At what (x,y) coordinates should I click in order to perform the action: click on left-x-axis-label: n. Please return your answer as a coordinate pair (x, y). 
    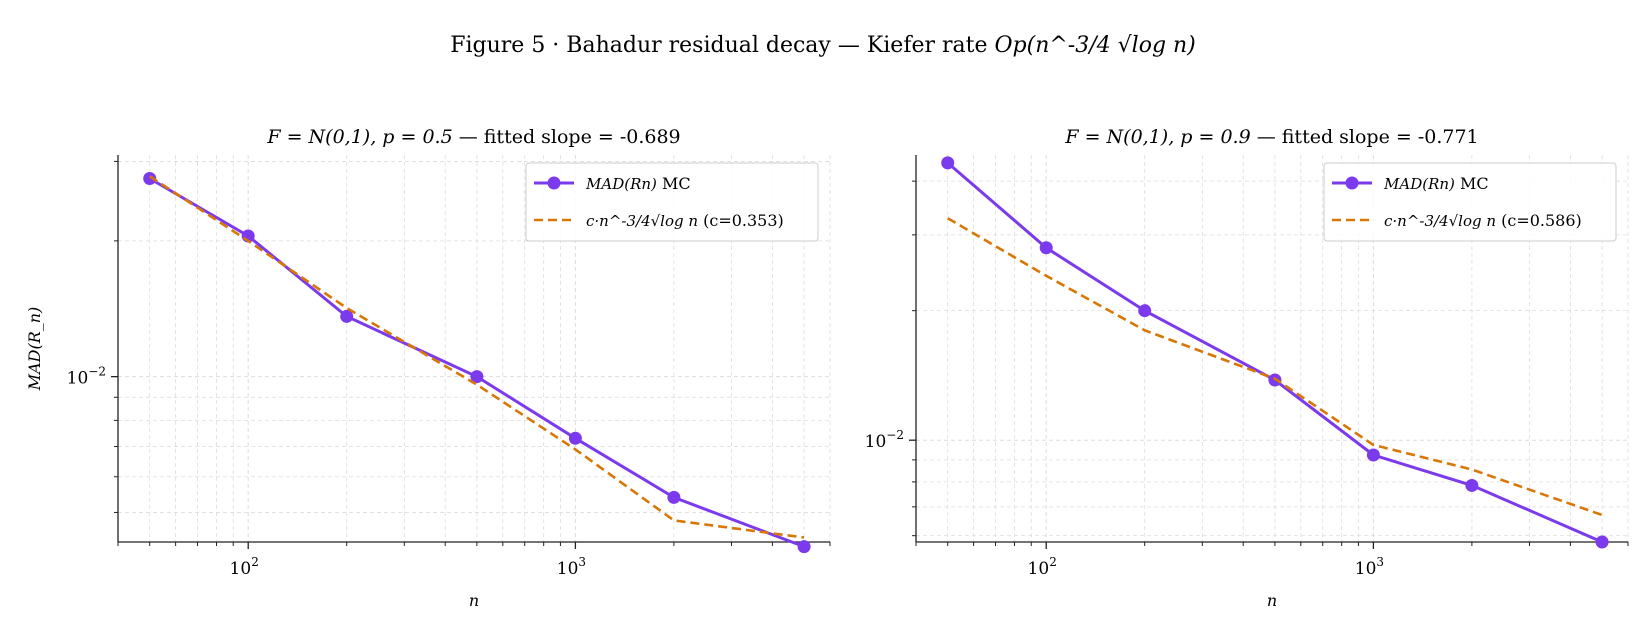
    Looking at the image, I should click on (474, 600).